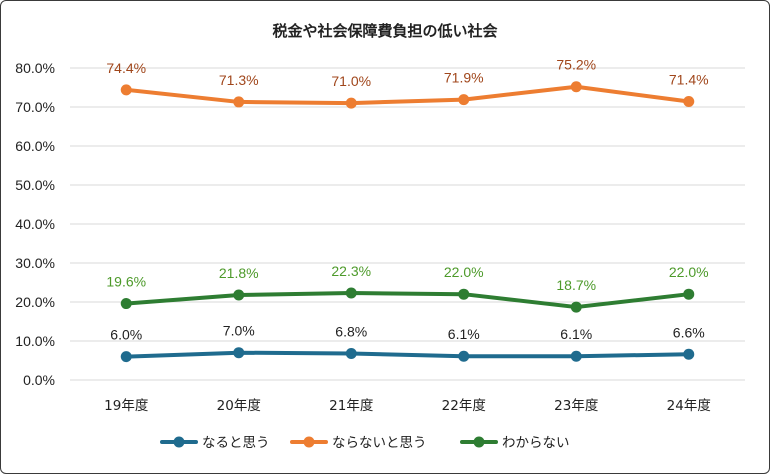 This screenshot has width=770, height=474. What do you see at coordinates (576, 285) in the screenshot?
I see `data-label: 18.7%` at bounding box center [576, 285].